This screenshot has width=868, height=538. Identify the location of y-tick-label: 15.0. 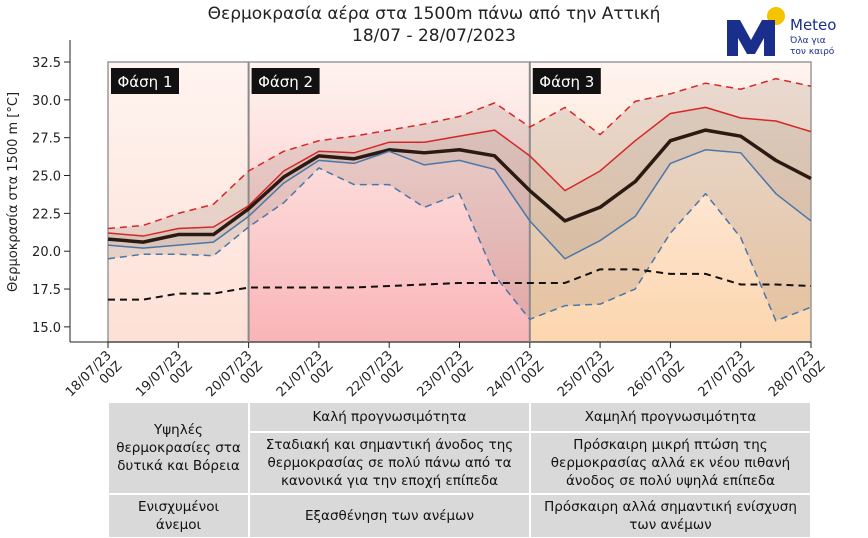
(46, 328).